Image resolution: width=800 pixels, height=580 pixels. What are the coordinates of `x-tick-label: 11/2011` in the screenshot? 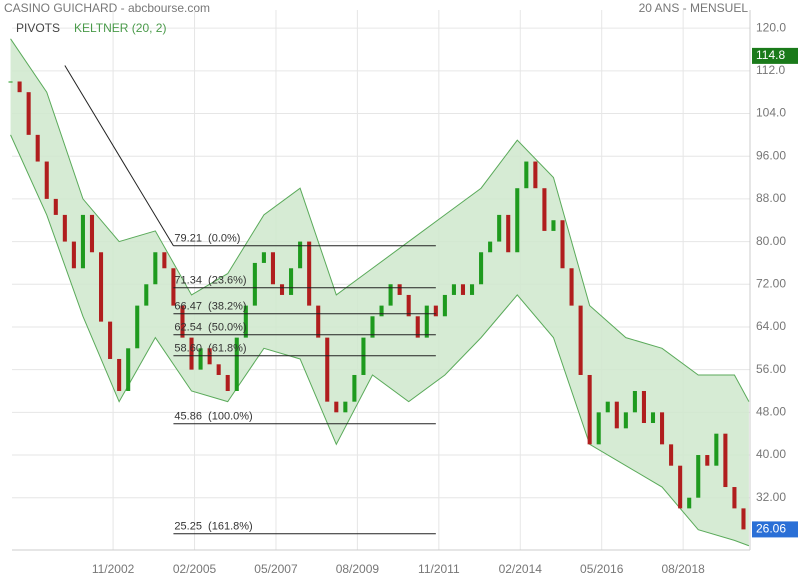 It's located at (439, 569).